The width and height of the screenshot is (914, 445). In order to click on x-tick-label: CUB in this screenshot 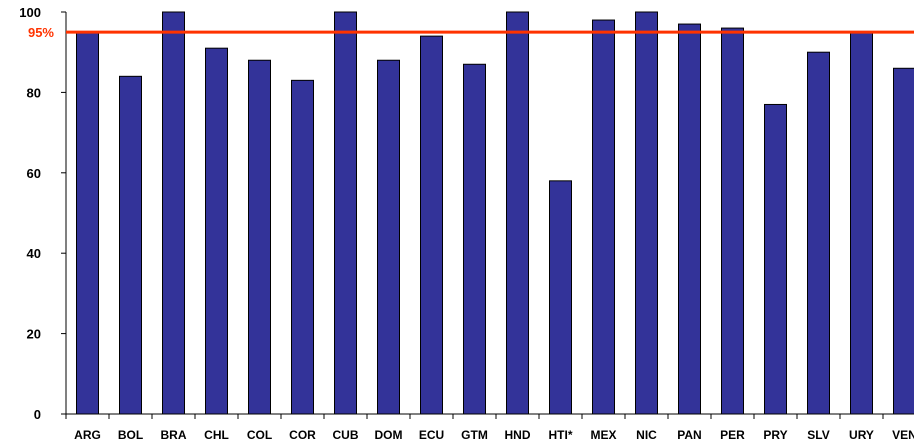, I will do `click(346, 435)`.